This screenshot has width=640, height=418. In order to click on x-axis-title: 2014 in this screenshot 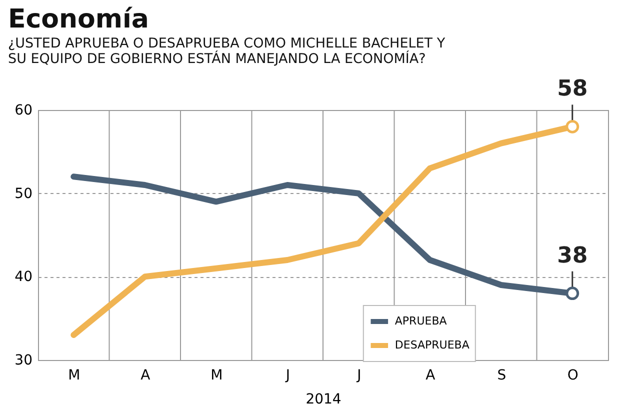, I will do `click(324, 400)`.